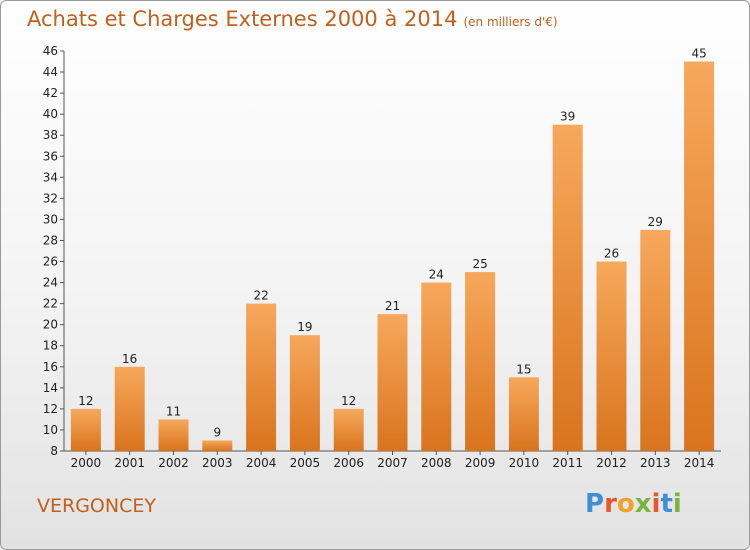  What do you see at coordinates (611, 463) in the screenshot?
I see `x-tick-label: 2012` at bounding box center [611, 463].